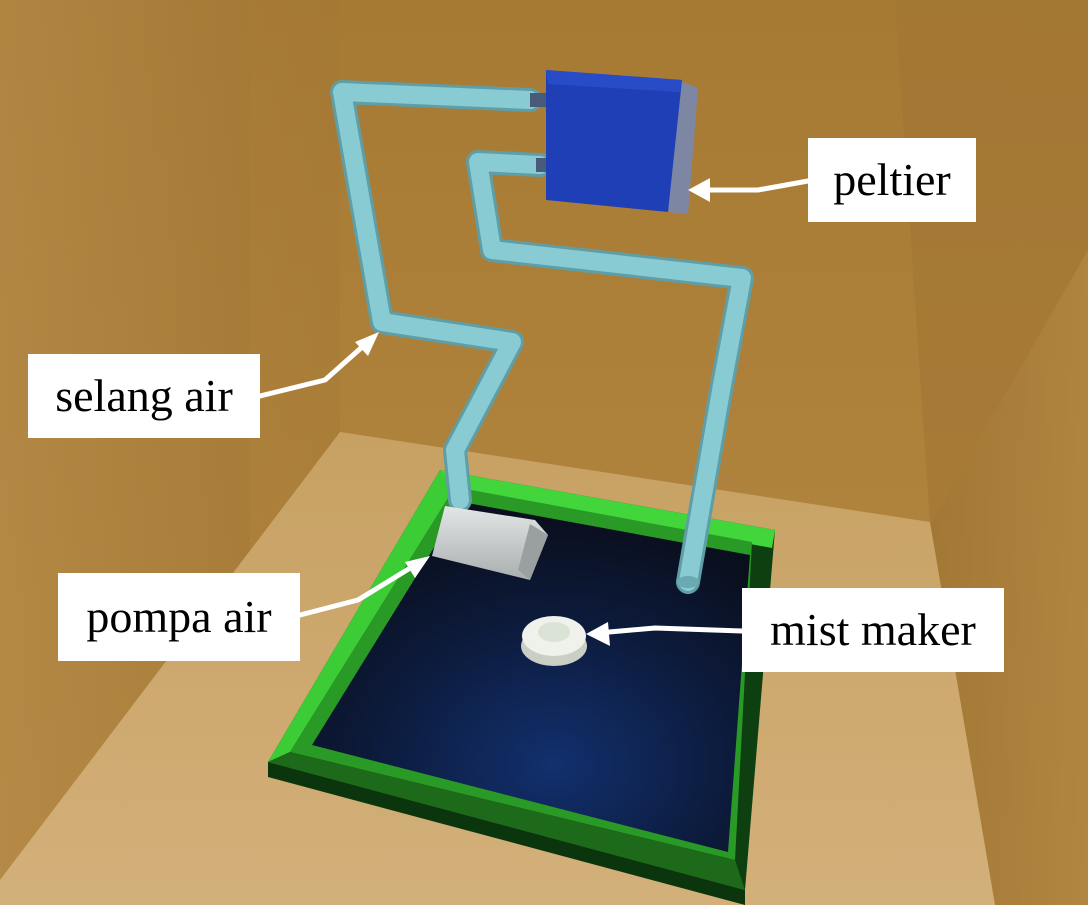 This screenshot has width=1088, height=905. Describe the element at coordinates (144, 396) in the screenshot. I see `selang-air-label: selang air` at that location.